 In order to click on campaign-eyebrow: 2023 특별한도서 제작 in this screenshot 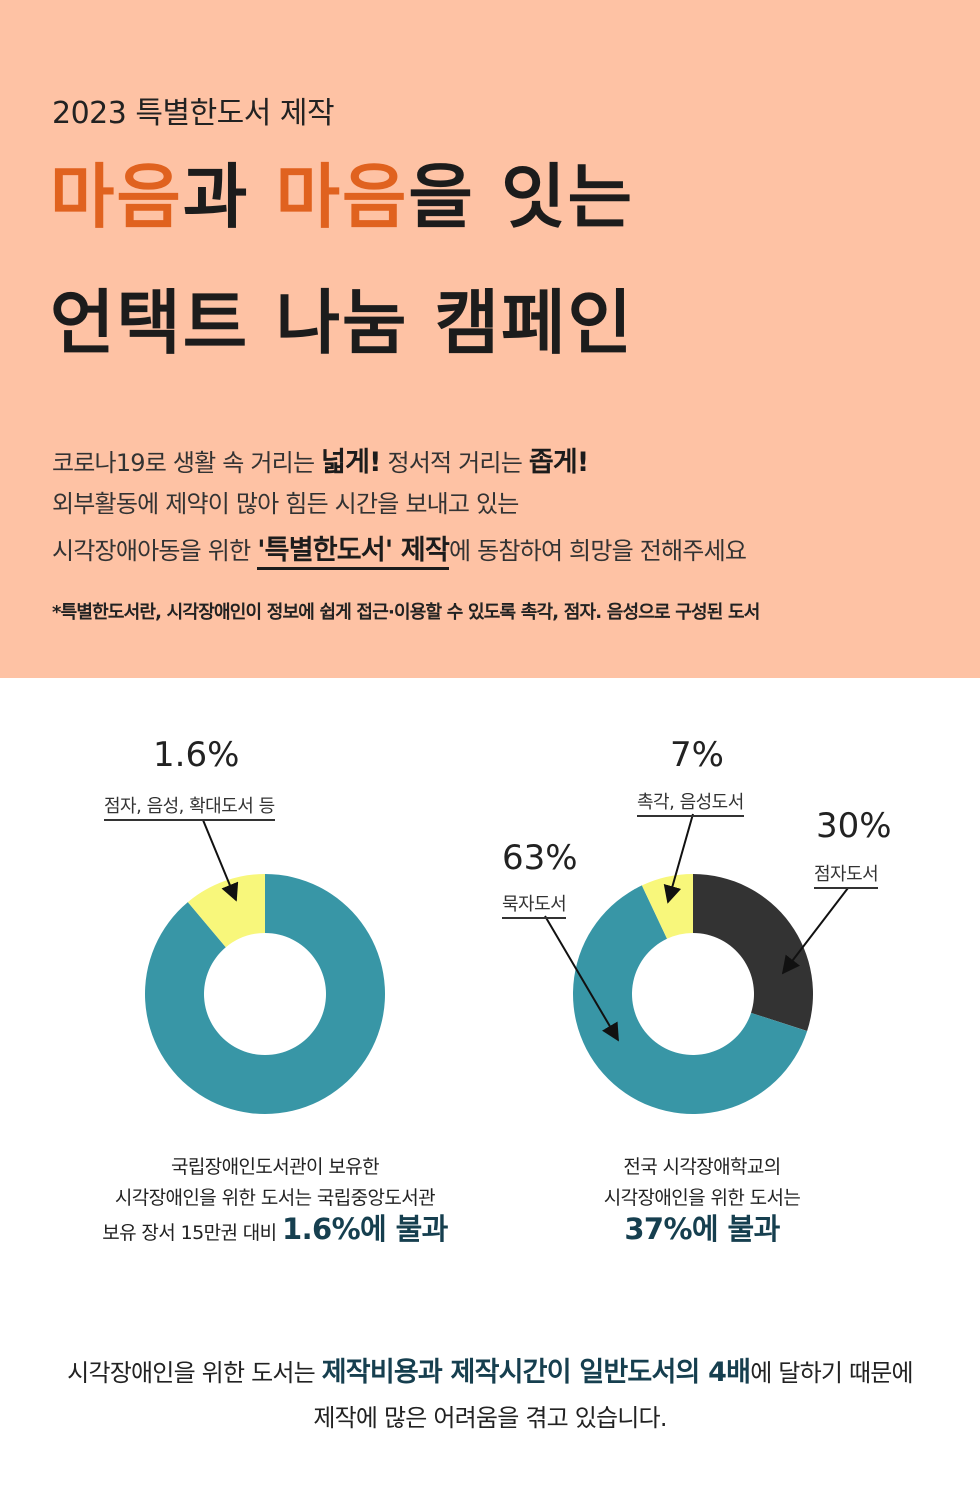, I will do `click(193, 113)`.